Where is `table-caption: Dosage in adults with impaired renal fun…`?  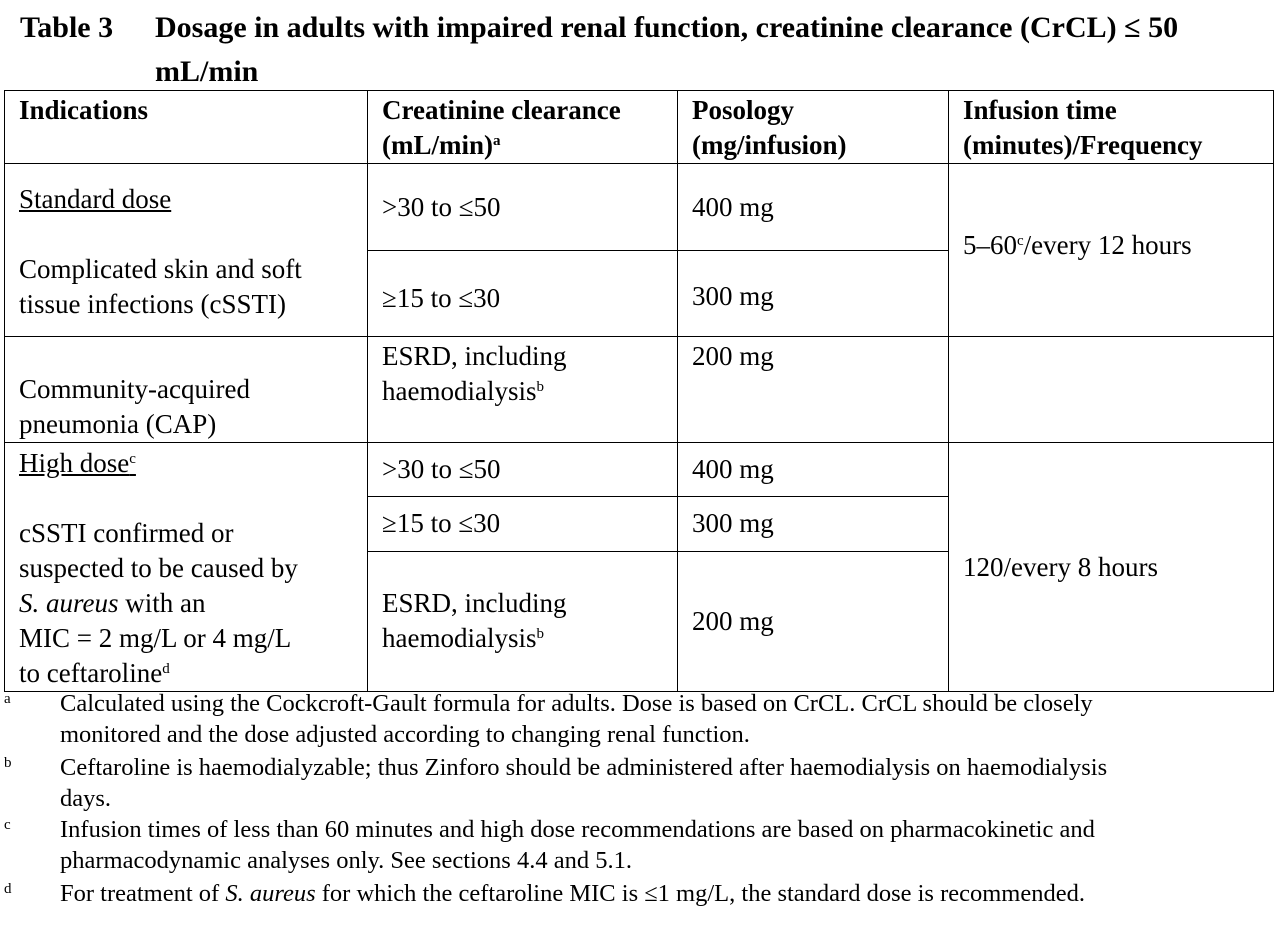 table-caption: Dosage in adults with impaired renal fun… is located at coordinates (667, 49).